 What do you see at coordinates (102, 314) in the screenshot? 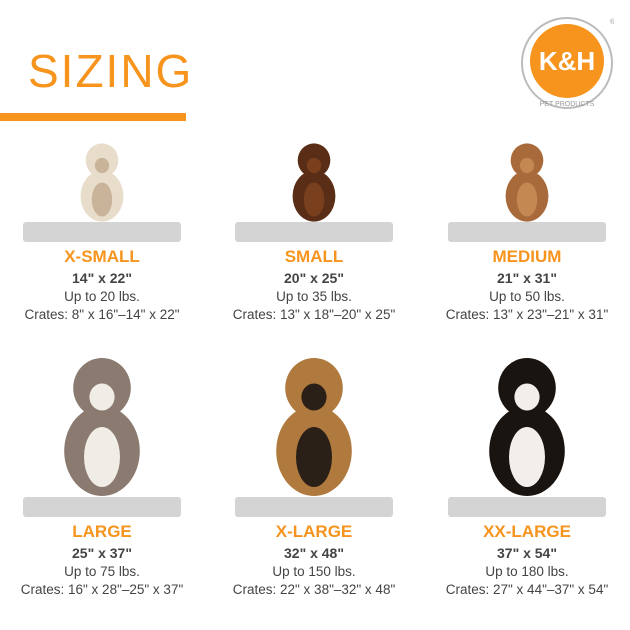
I see `size-crates: Crates: 8" x 16"–14" x 22"` at bounding box center [102, 314].